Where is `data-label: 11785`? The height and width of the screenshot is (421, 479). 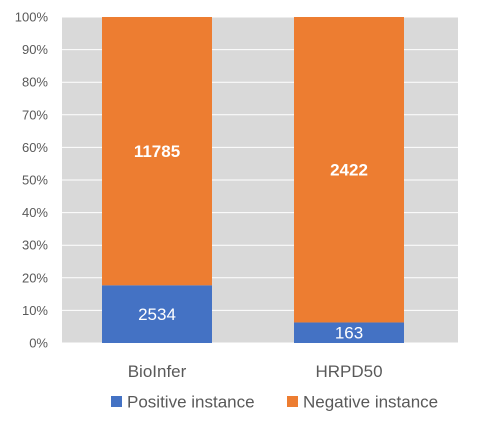
data-label: 11785 is located at coordinates (157, 151).